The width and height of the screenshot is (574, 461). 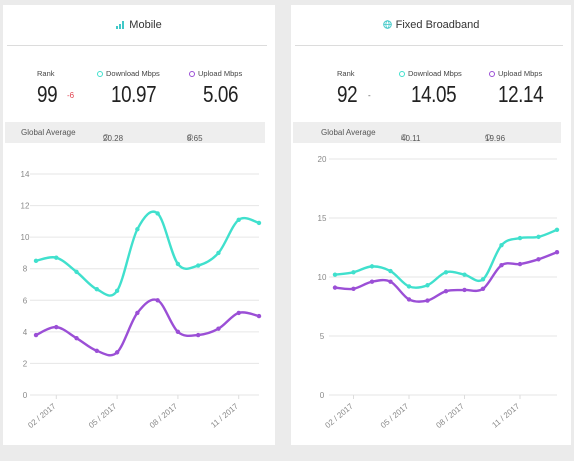 What do you see at coordinates (387, 26) in the screenshot?
I see `globe-icon` at bounding box center [387, 26].